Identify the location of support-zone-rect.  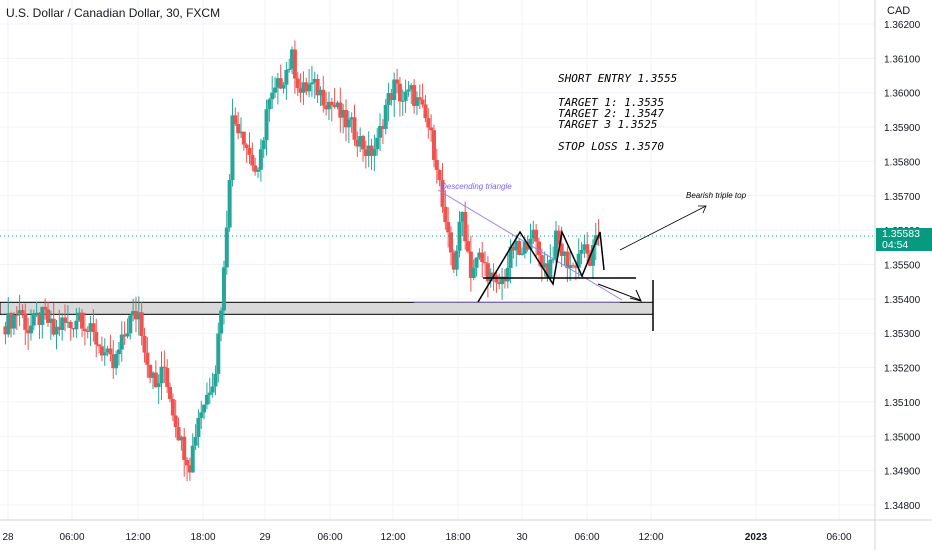
(327, 308).